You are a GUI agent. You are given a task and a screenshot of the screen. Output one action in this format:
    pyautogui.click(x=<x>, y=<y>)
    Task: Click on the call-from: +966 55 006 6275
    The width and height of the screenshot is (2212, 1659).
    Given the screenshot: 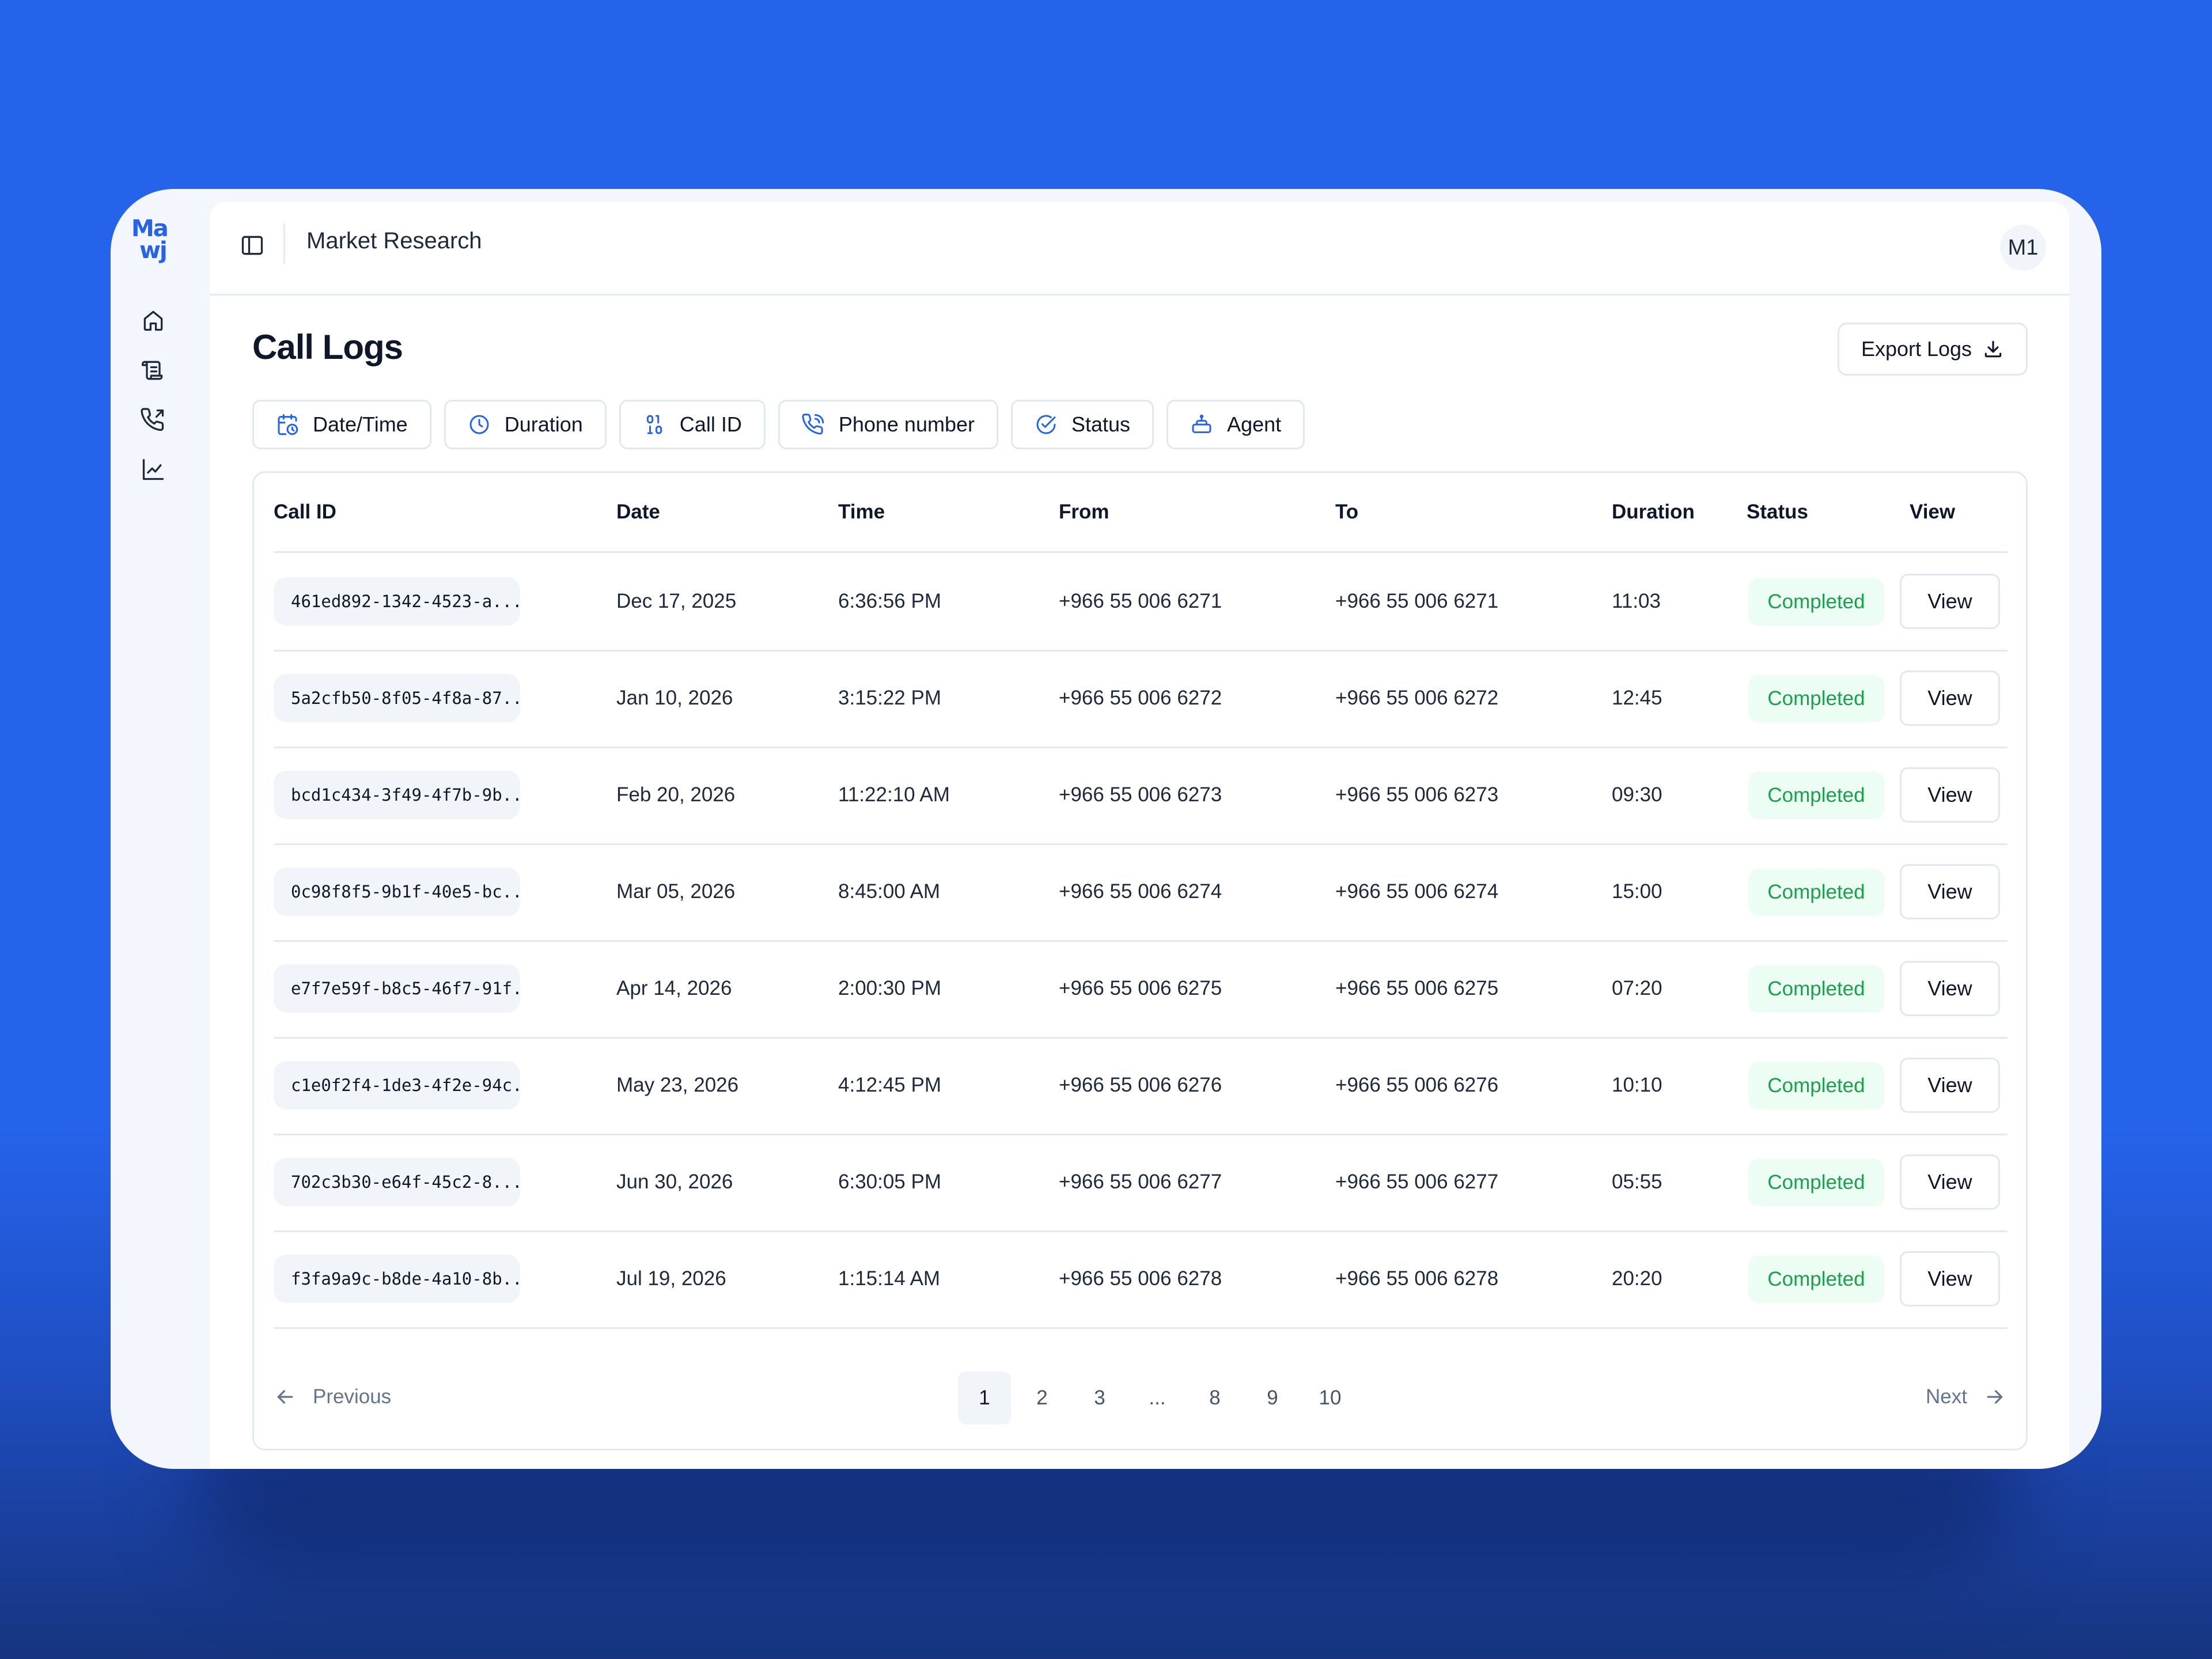 What is the action you would take?
    pyautogui.click(x=1140, y=988)
    